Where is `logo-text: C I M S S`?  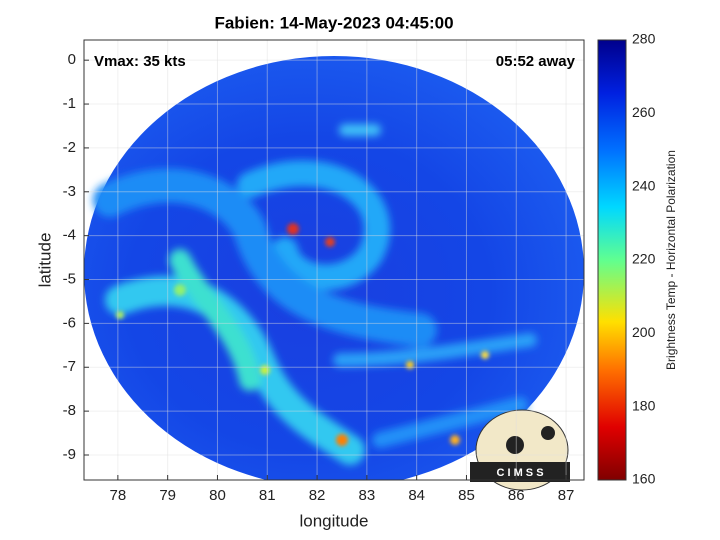 logo-text: C I M S S is located at coordinates (519, 473).